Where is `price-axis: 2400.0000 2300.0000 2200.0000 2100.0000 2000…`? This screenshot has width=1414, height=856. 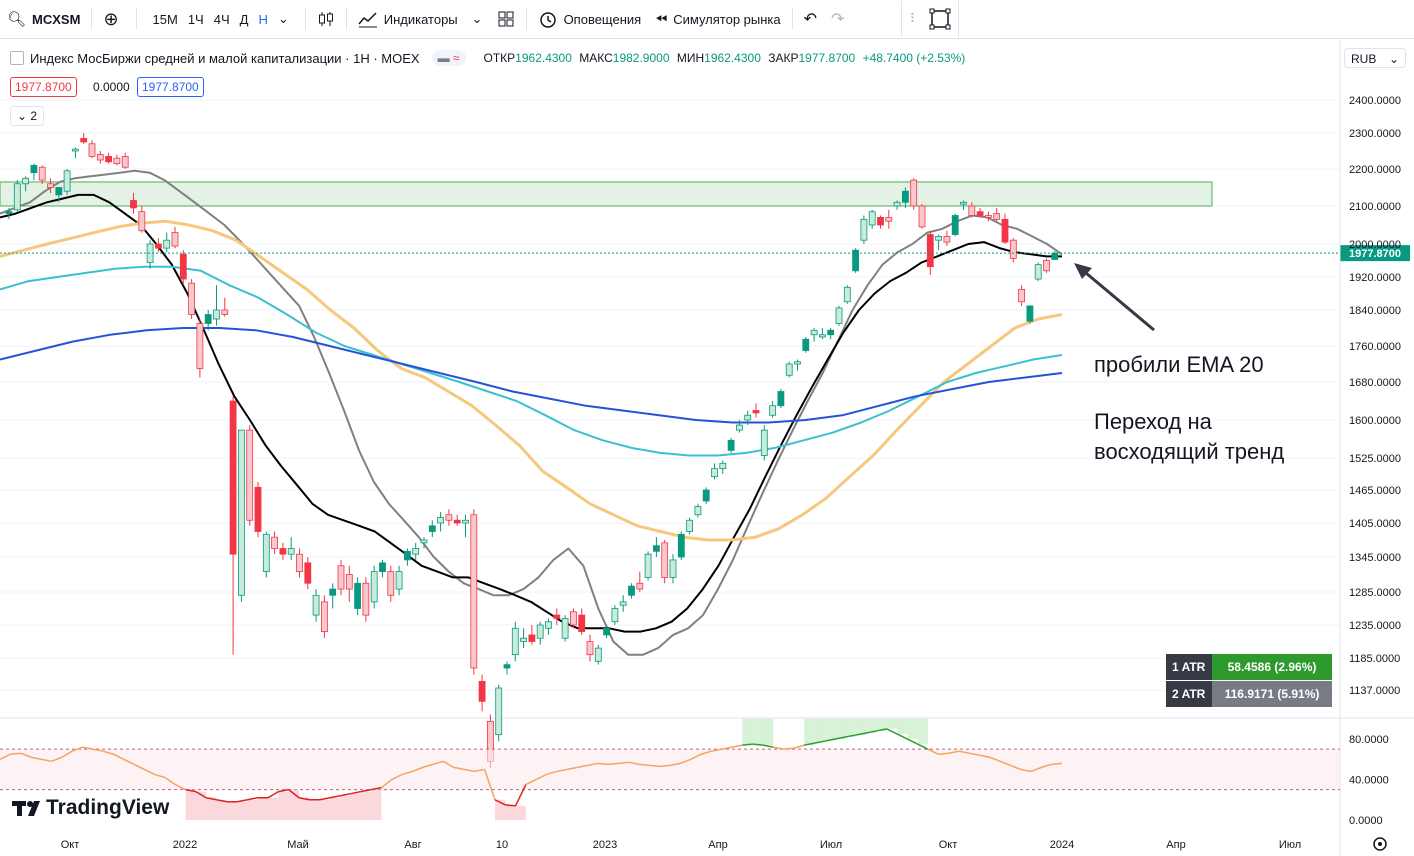
price-axis: 2400.0000 2300.0000 2200.0000 2100.0000 2000… is located at coordinates (1370, 448).